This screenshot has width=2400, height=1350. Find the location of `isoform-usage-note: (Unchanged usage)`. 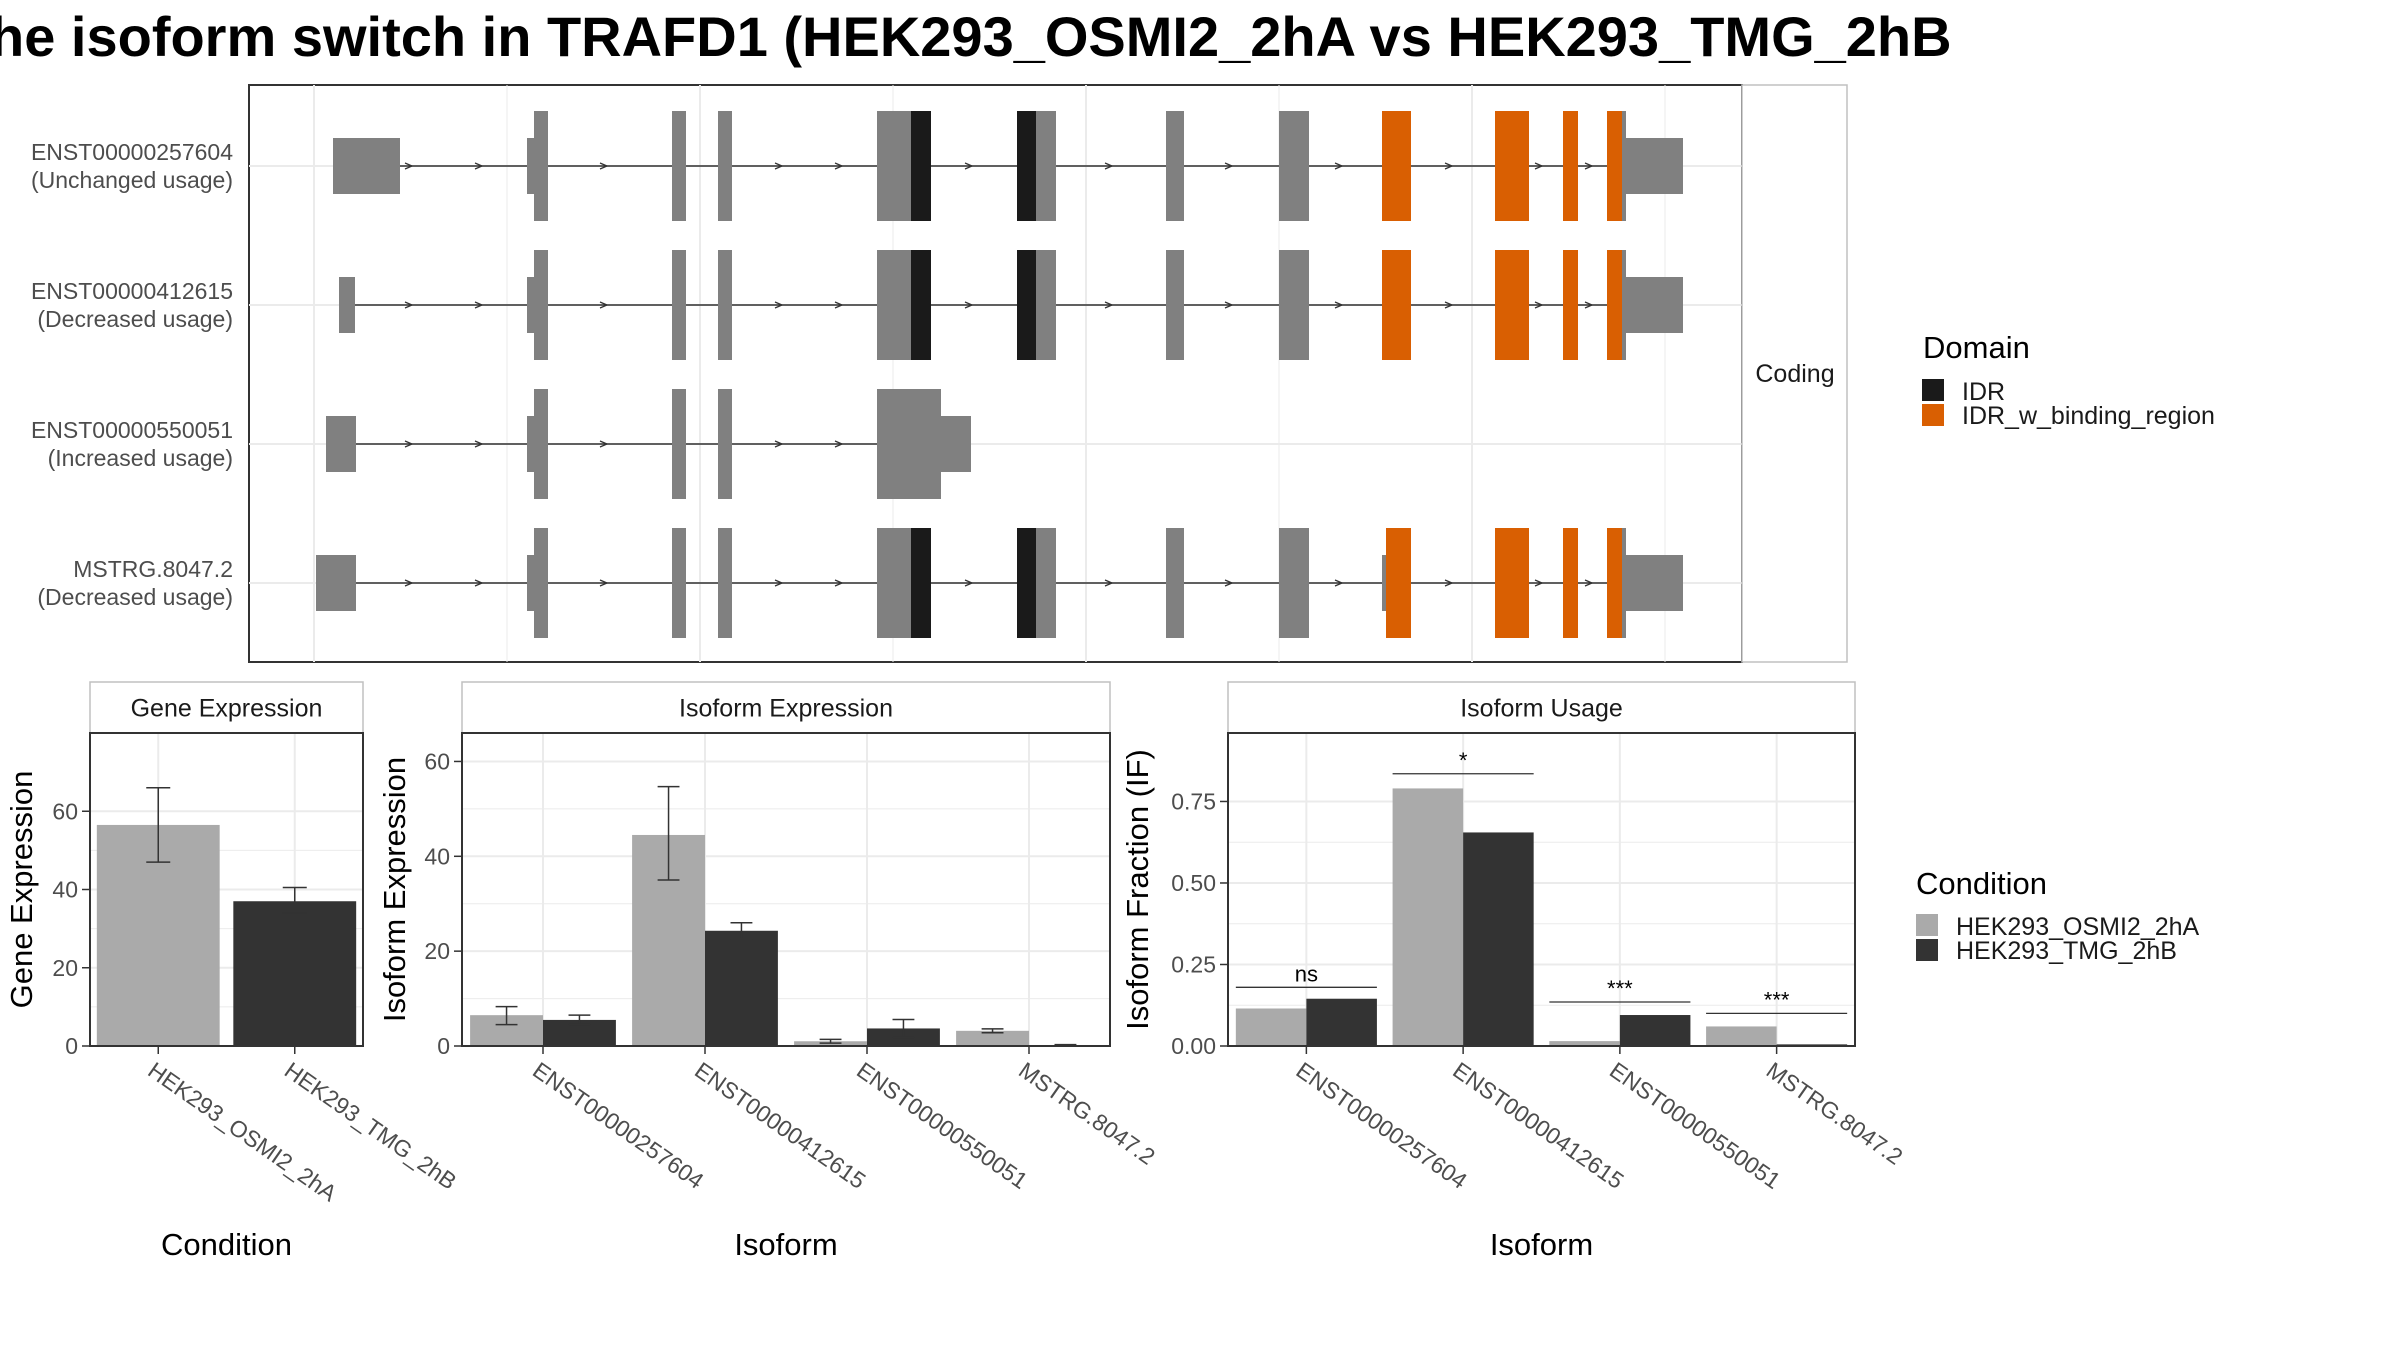

isoform-usage-note: (Unchanged usage) is located at coordinates (132, 180).